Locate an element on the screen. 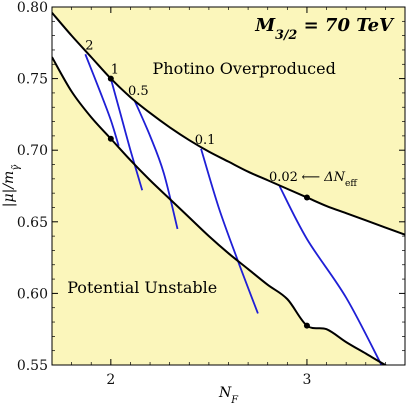 The image size is (407, 405). contour-label-2: 2 is located at coordinates (89, 45).